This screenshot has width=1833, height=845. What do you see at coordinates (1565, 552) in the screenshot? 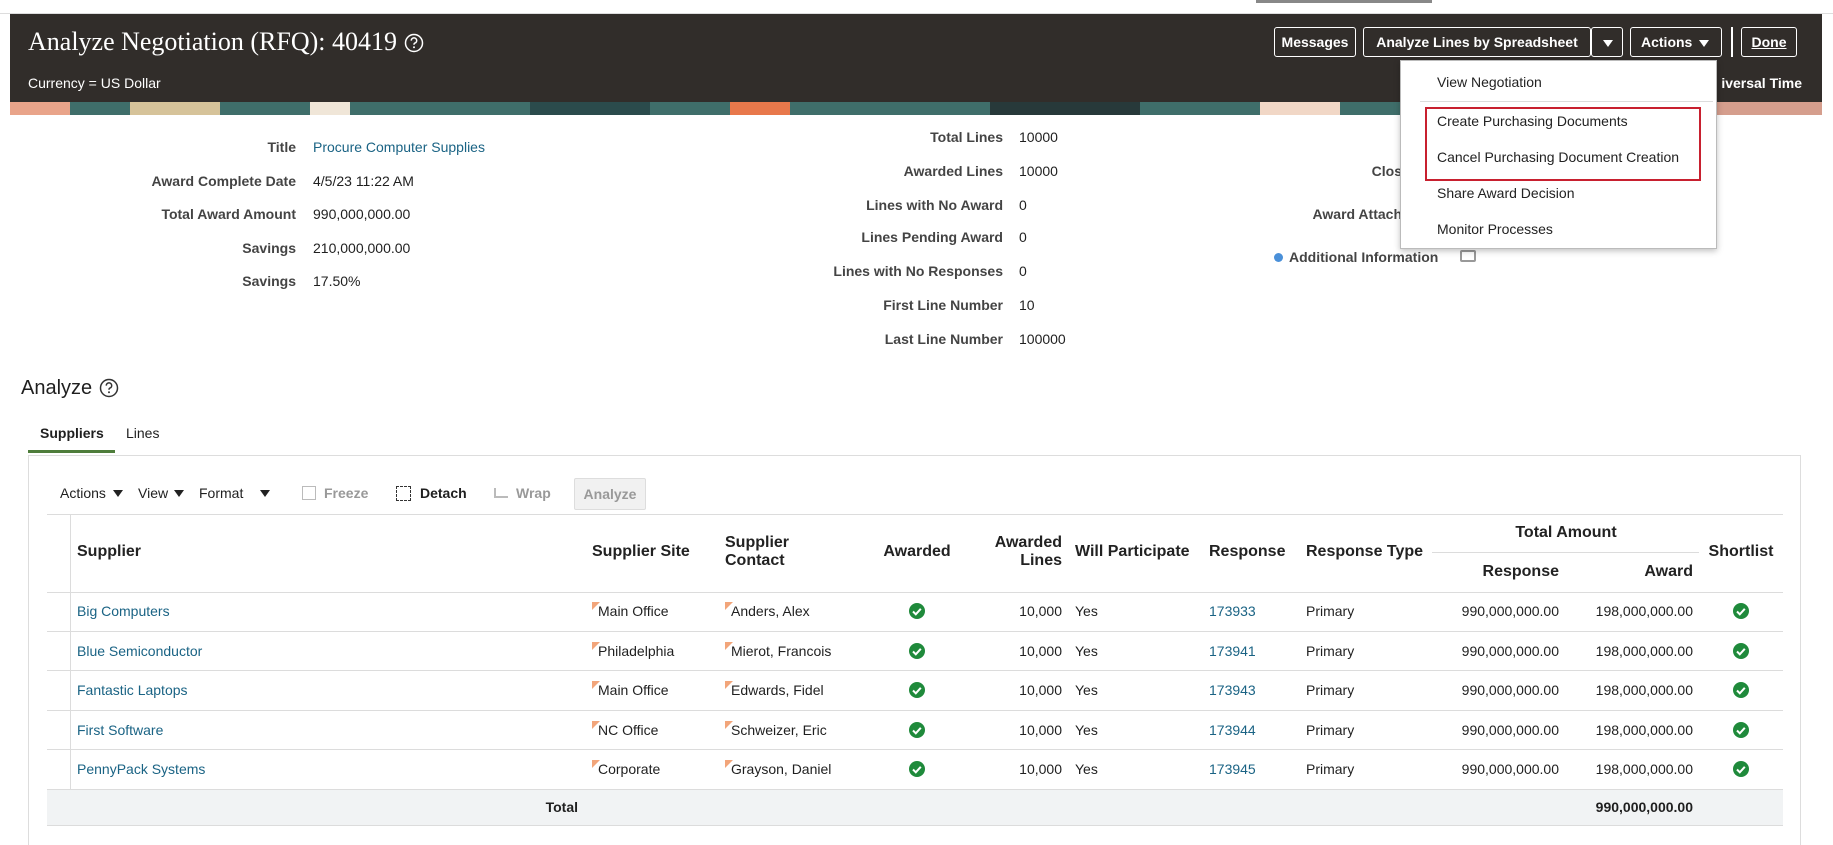
I see `group-line` at bounding box center [1565, 552].